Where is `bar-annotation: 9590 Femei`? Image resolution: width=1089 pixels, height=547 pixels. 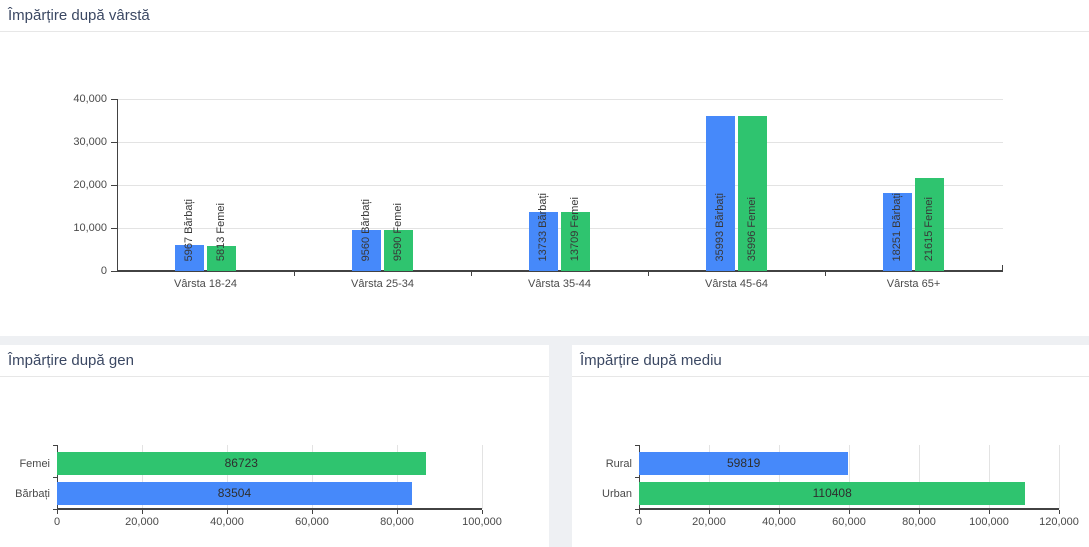 bar-annotation: 9590 Femei is located at coordinates (397, 231).